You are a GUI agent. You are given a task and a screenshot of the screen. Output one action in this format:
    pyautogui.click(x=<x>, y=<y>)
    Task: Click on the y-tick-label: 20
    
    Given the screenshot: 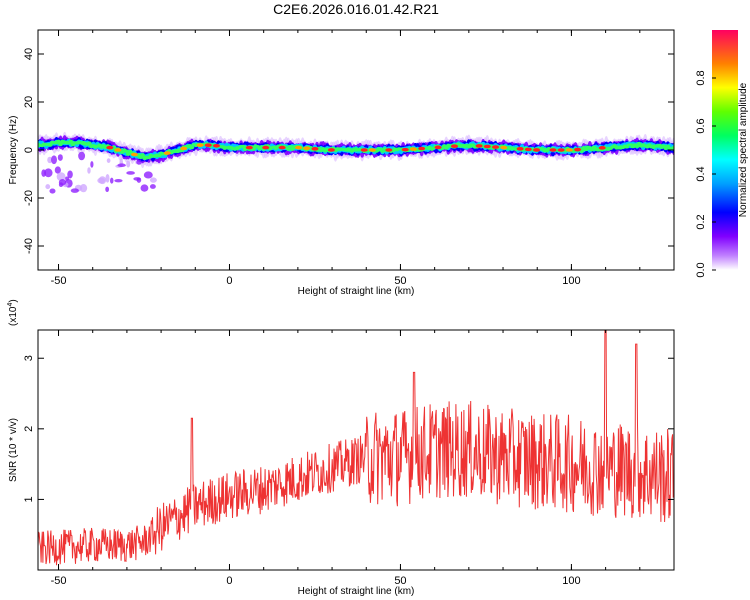 What is the action you would take?
    pyautogui.click(x=29, y=102)
    